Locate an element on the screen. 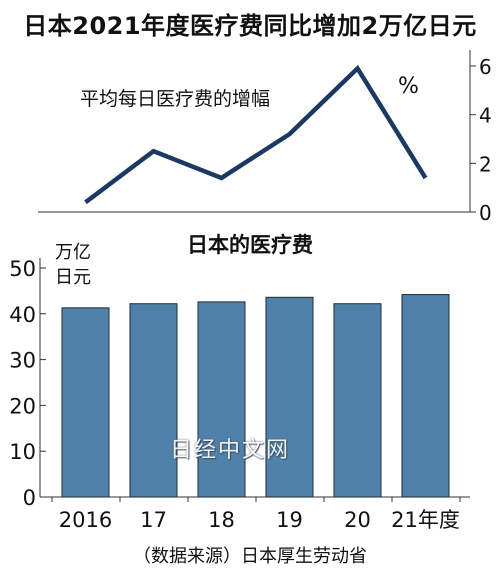 This screenshot has width=500, height=579. line-y-tick-label: 4 is located at coordinates (485, 116).